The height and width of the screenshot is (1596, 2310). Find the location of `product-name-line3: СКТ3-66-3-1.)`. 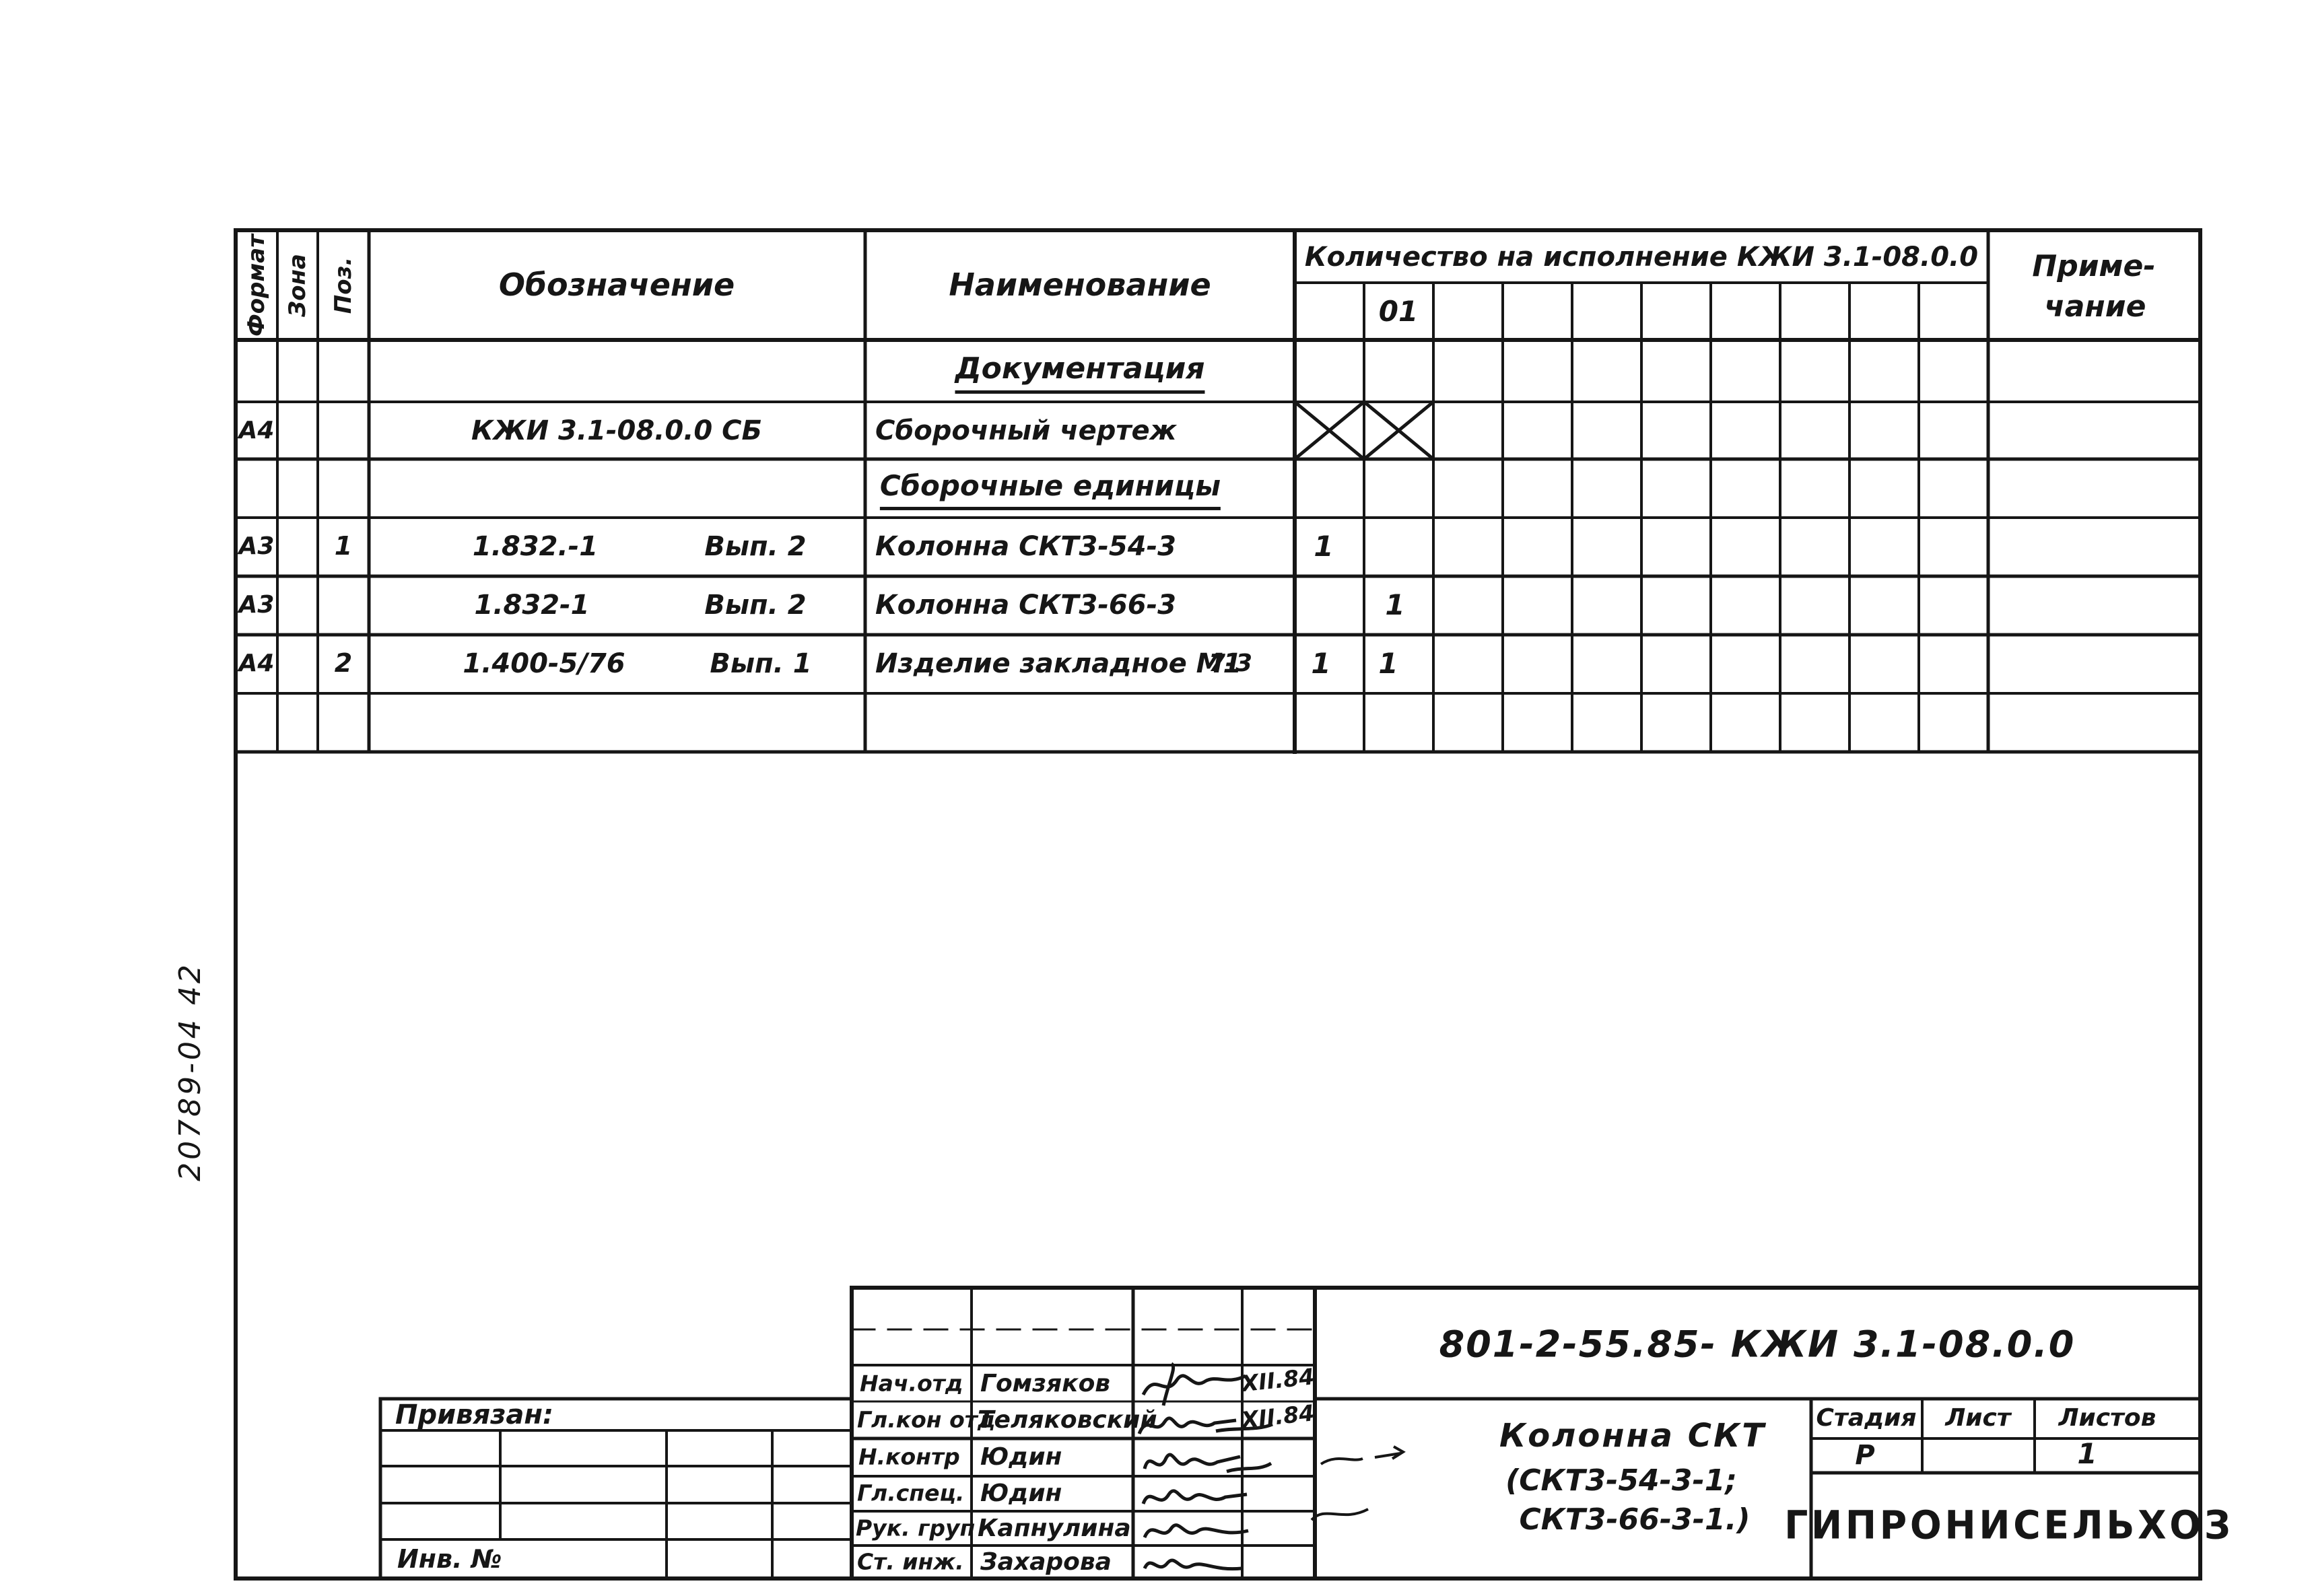

product-name-line3: СКТ3-66-3-1.) is located at coordinates (1635, 1520).